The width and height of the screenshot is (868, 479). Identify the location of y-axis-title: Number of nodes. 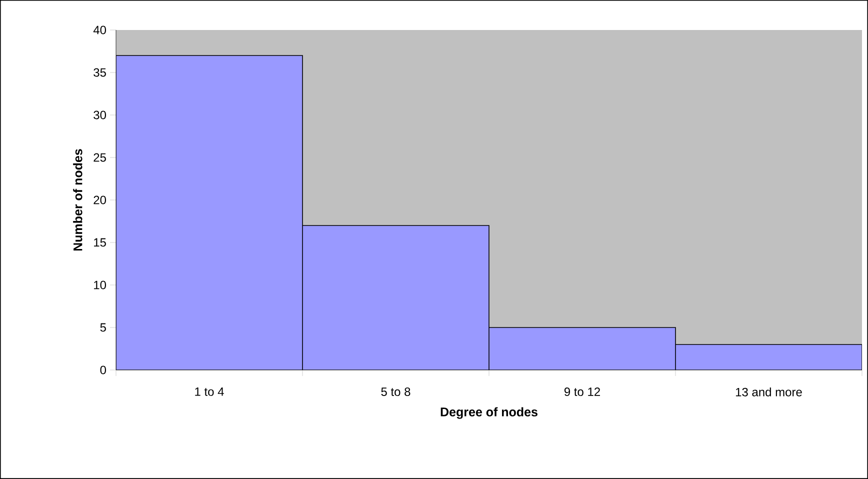
(77, 200).